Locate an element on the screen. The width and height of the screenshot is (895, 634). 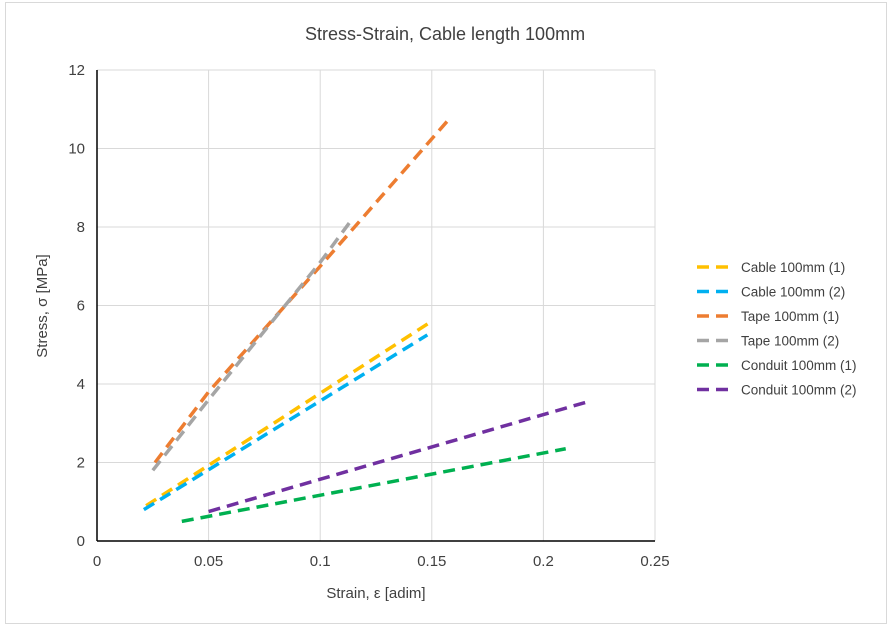
x-axis-label: Strain, ε [adim] is located at coordinates (375, 593).